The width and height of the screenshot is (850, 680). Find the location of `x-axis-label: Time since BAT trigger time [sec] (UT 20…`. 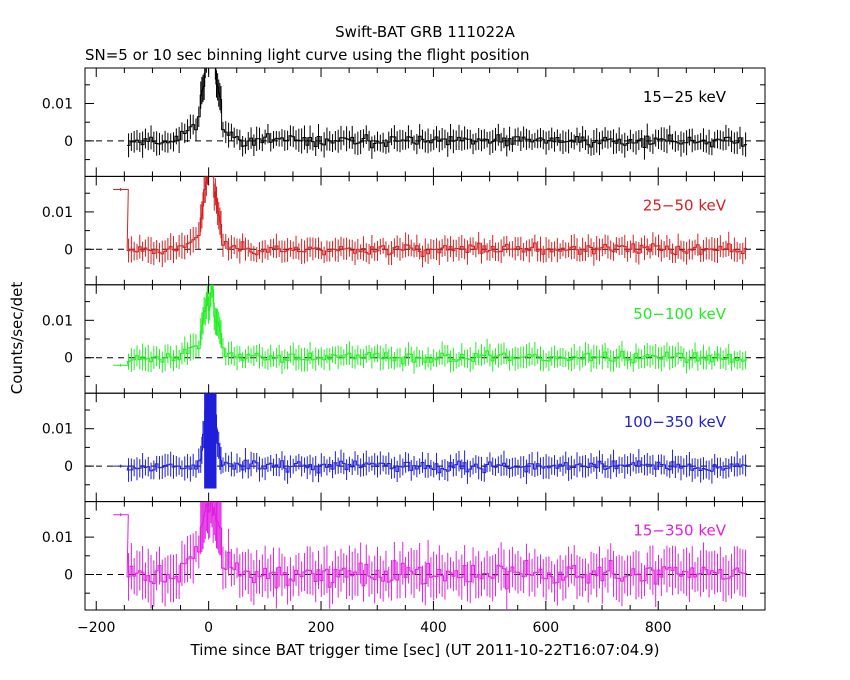

x-axis-label: Time since BAT trigger time [sec] (UT 20… is located at coordinates (425, 650).